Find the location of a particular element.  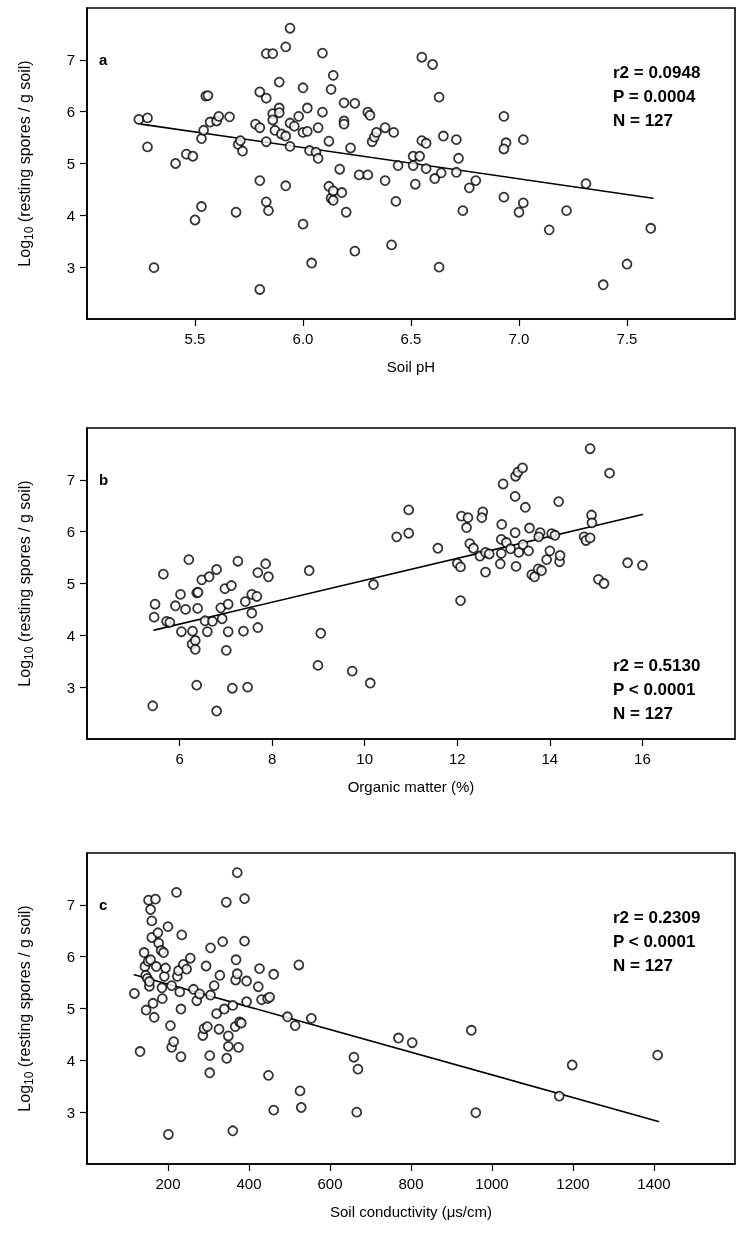

x-tick-label: 1000 is located at coordinates (492, 1183).